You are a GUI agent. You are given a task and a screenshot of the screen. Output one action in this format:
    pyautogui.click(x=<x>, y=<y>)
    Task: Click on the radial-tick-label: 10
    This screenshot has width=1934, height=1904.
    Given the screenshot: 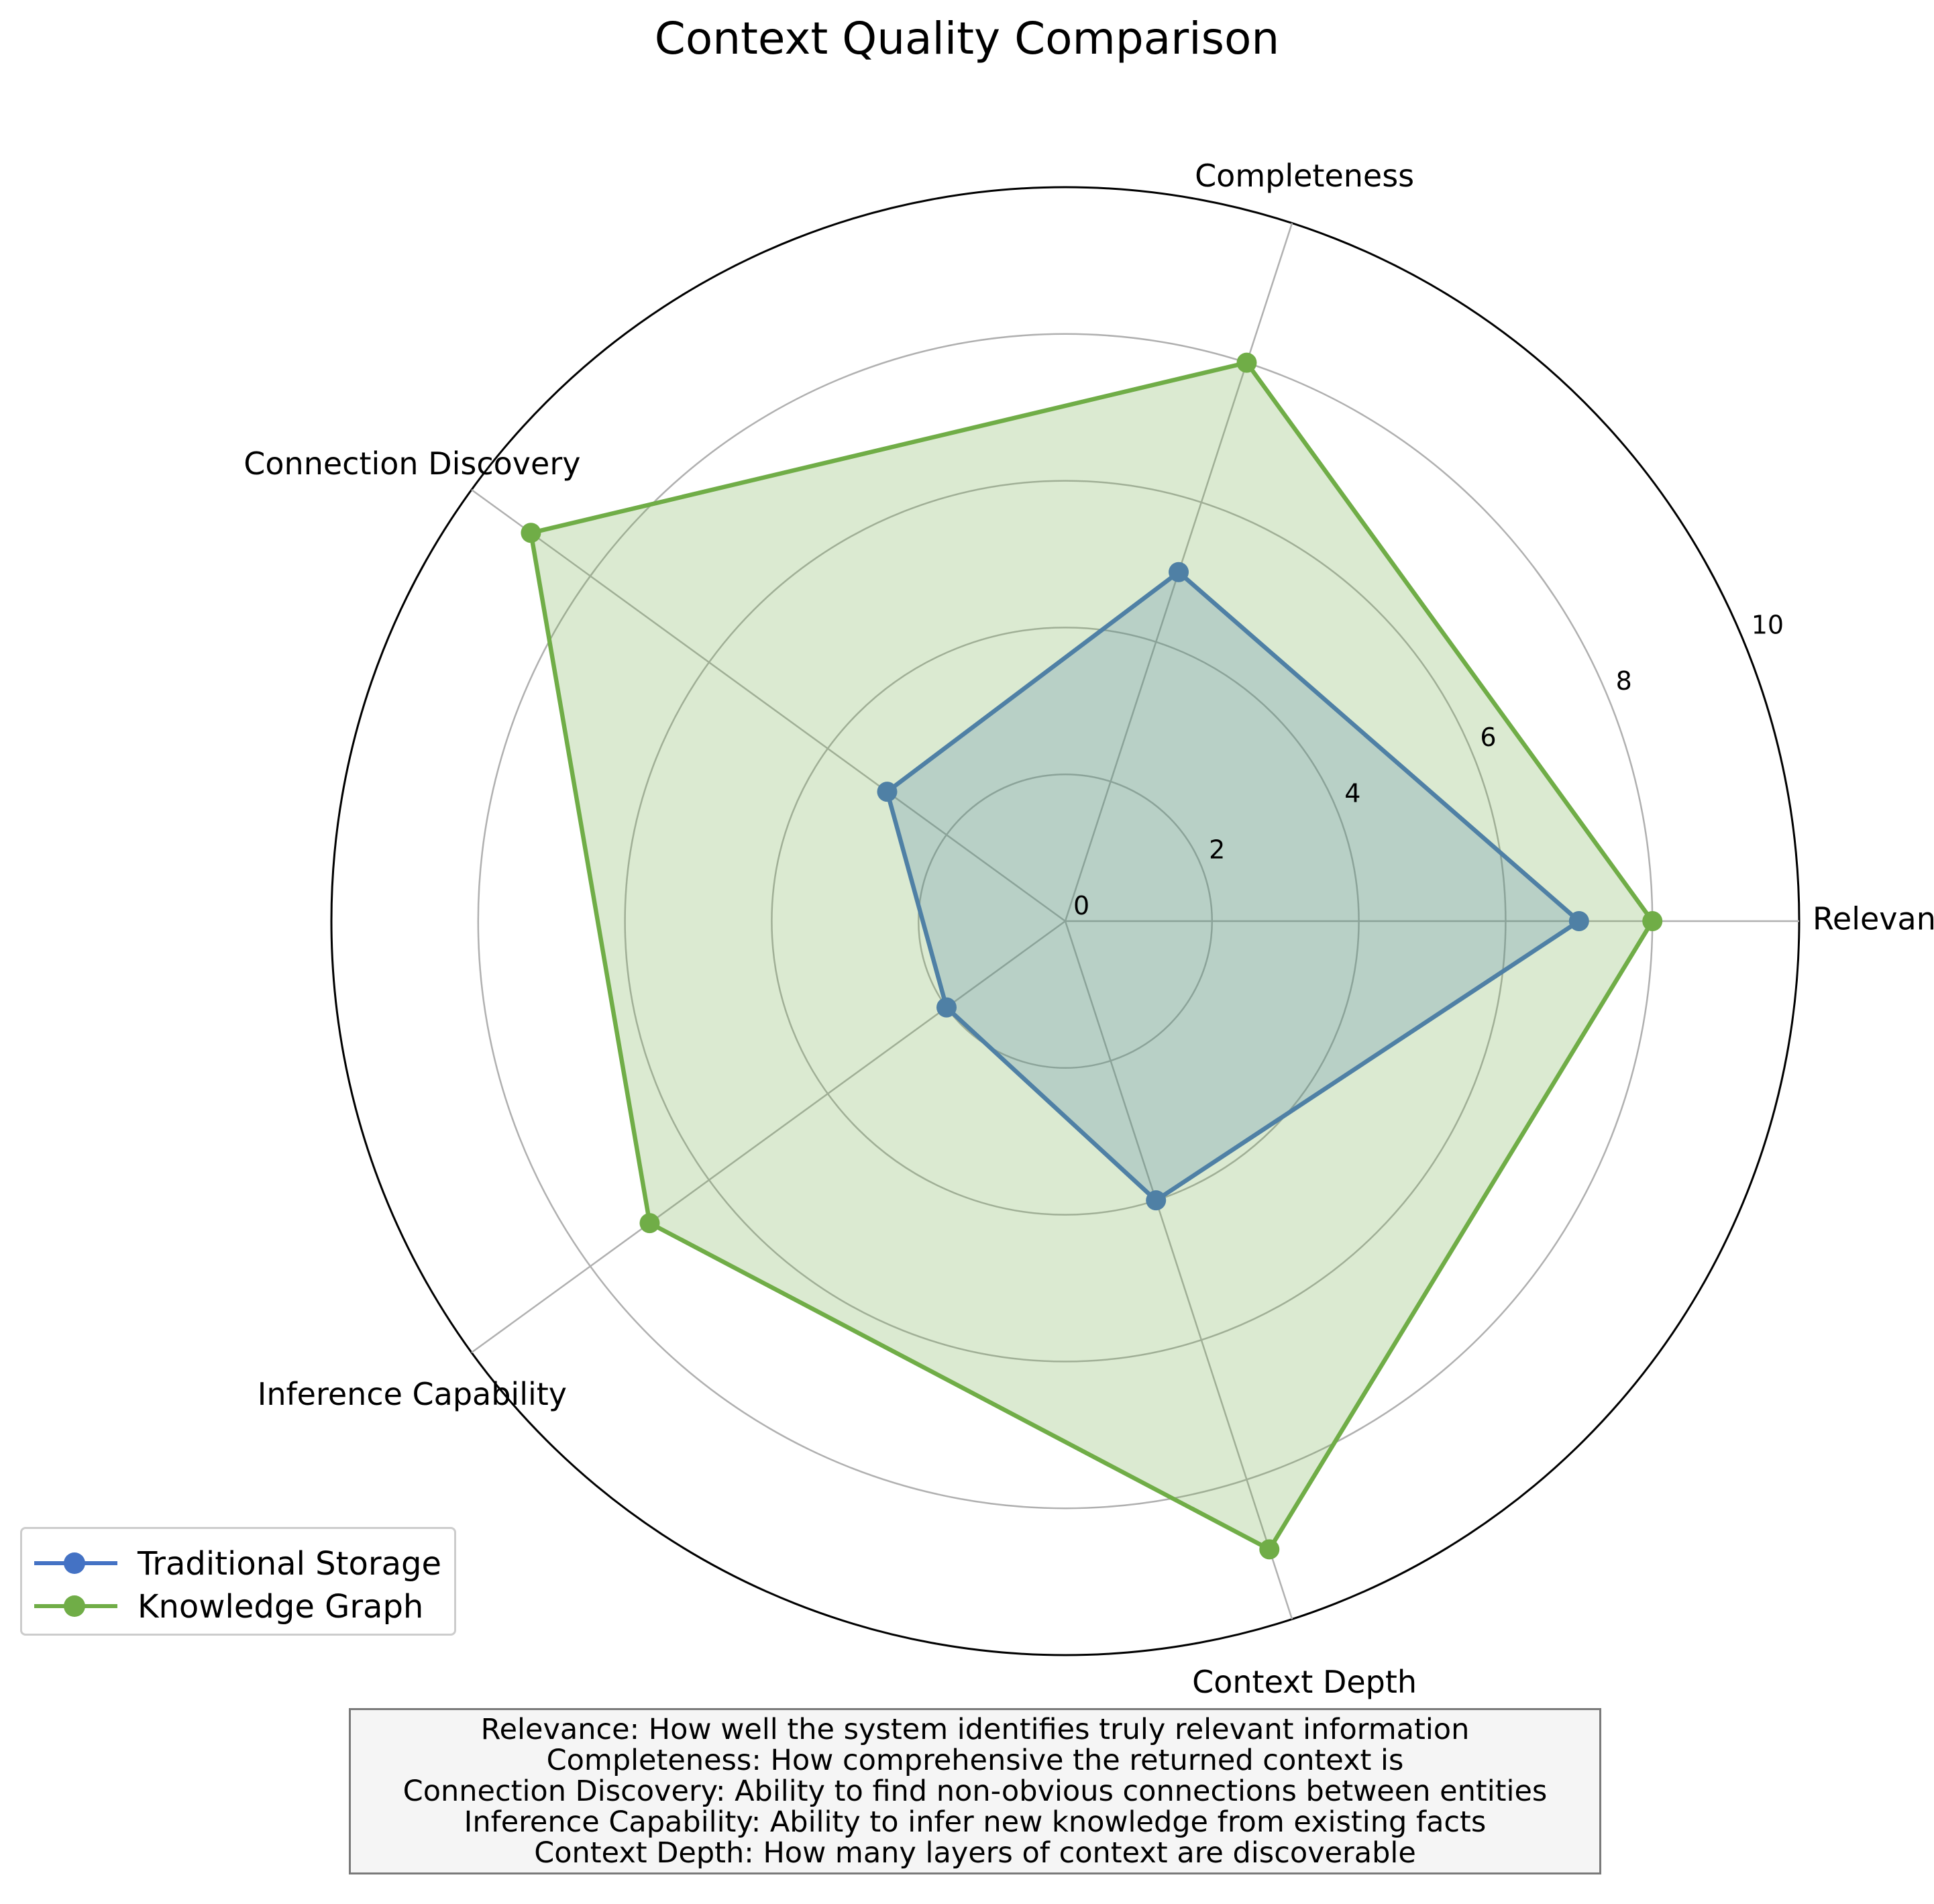 What is the action you would take?
    pyautogui.click(x=1768, y=624)
    